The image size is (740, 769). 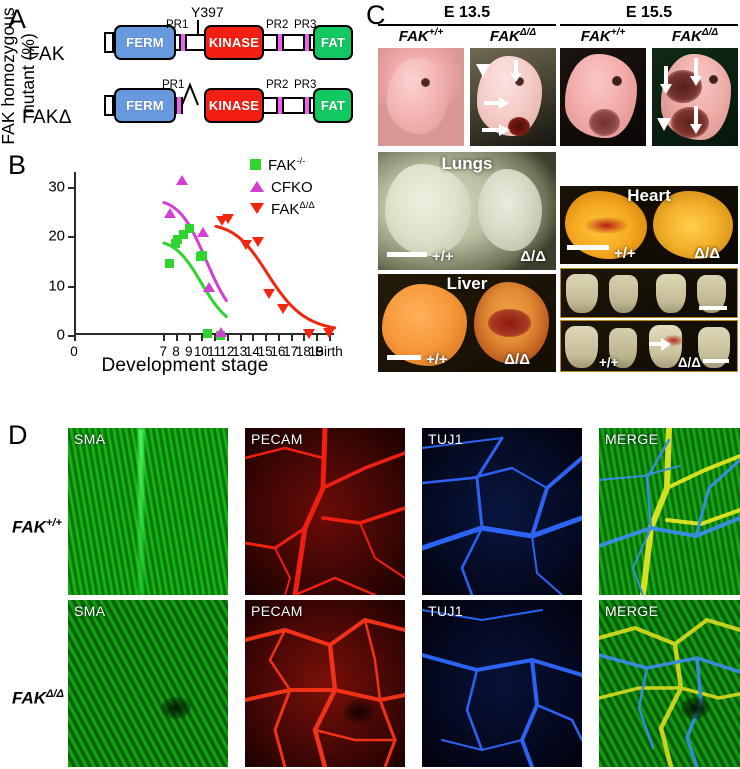 What do you see at coordinates (234, 42) in the screenshot?
I see `fak-kinase-domain: KINASE` at bounding box center [234, 42].